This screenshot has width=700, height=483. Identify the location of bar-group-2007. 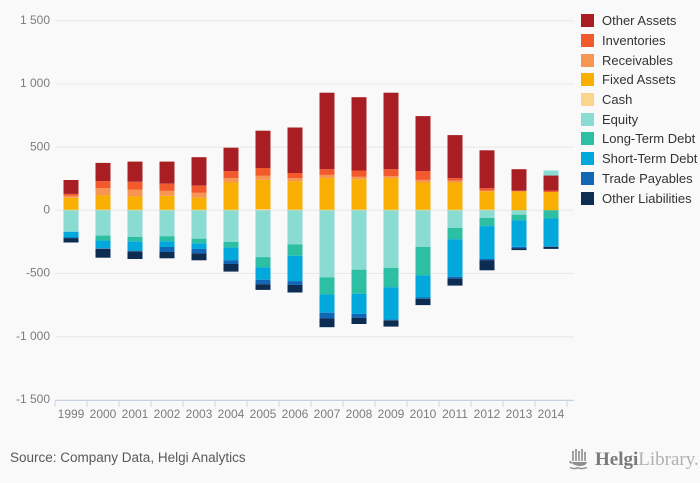
(327, 210).